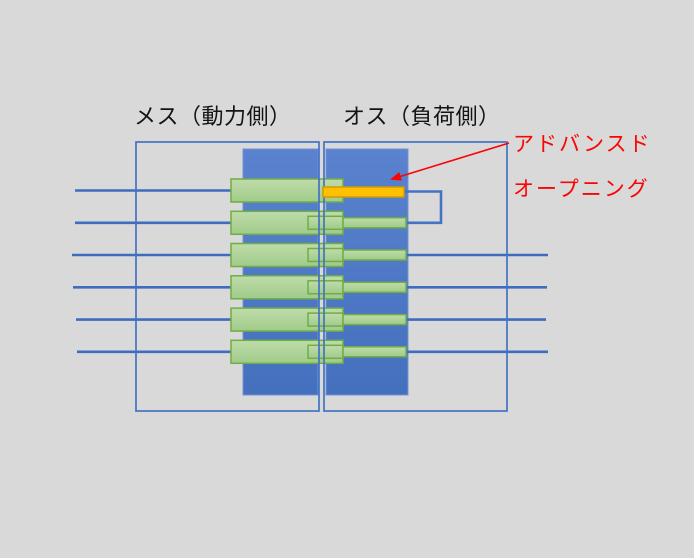 Image resolution: width=694 pixels, height=558 pixels. I want to click on male-side-outline-box, so click(415, 276).